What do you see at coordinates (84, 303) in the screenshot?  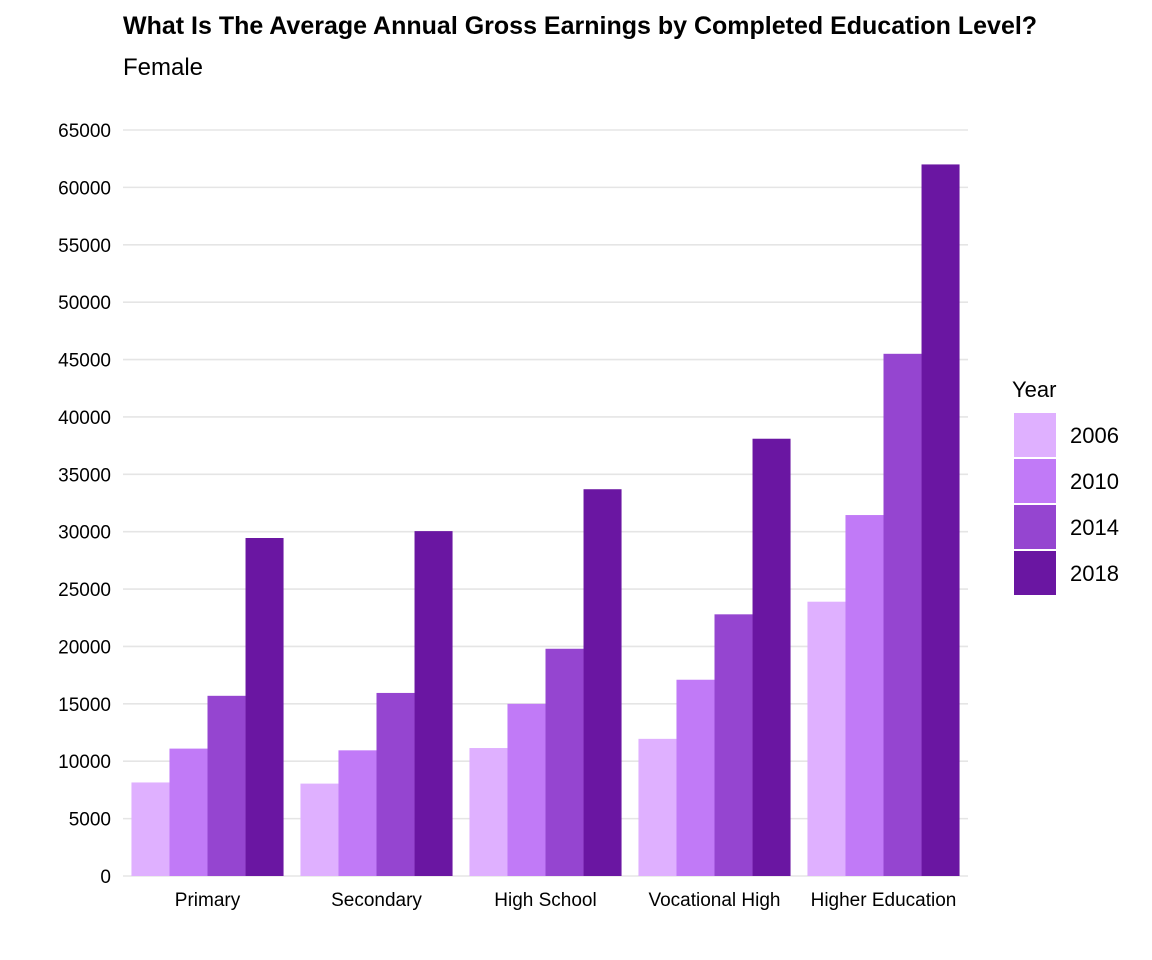 I see `y-tick-label: 50000` at bounding box center [84, 303].